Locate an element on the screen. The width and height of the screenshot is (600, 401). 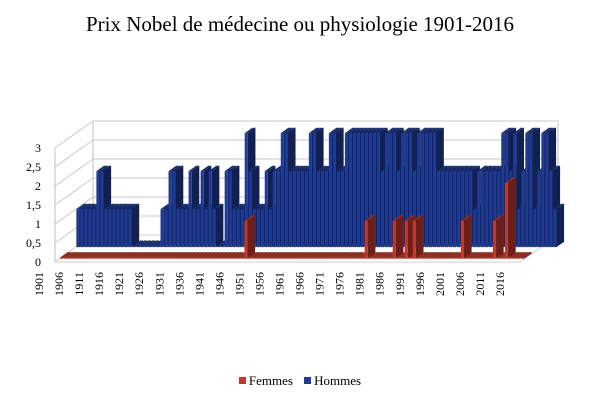
x-tick-label: 1926 is located at coordinates (139, 284).